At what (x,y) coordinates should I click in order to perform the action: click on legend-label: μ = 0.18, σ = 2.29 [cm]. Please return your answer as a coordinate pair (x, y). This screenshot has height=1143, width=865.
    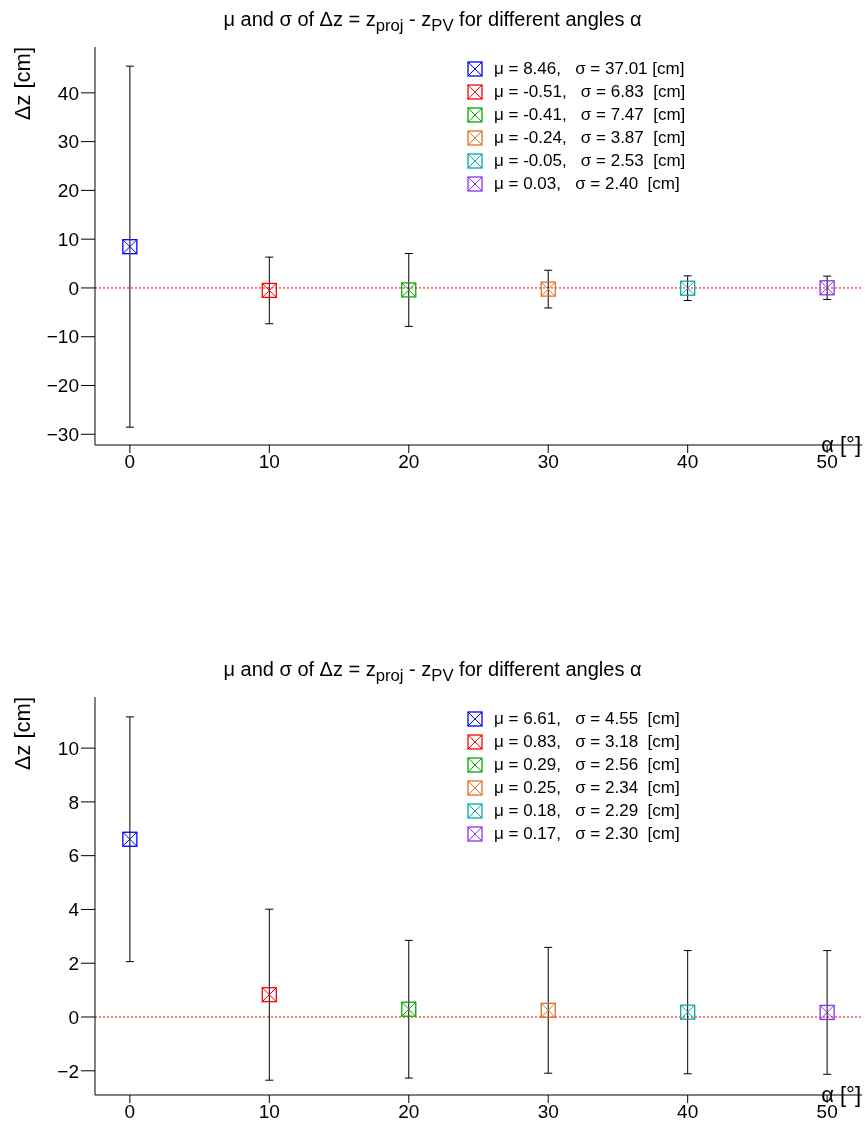
    Looking at the image, I should click on (587, 810).